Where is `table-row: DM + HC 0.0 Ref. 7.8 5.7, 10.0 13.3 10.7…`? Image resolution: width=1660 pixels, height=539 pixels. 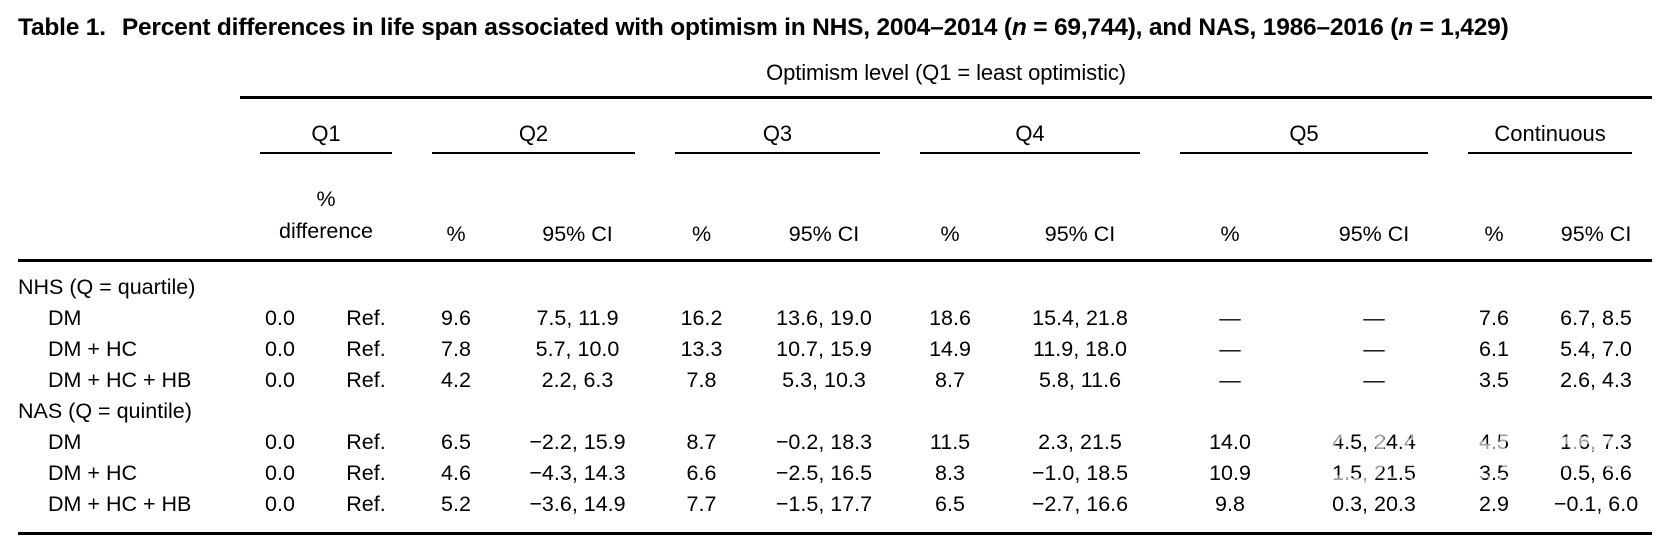
table-row: DM + HC 0.0 Ref. 7.8 5.7, 10.0 13.3 10.7… is located at coordinates (835, 349).